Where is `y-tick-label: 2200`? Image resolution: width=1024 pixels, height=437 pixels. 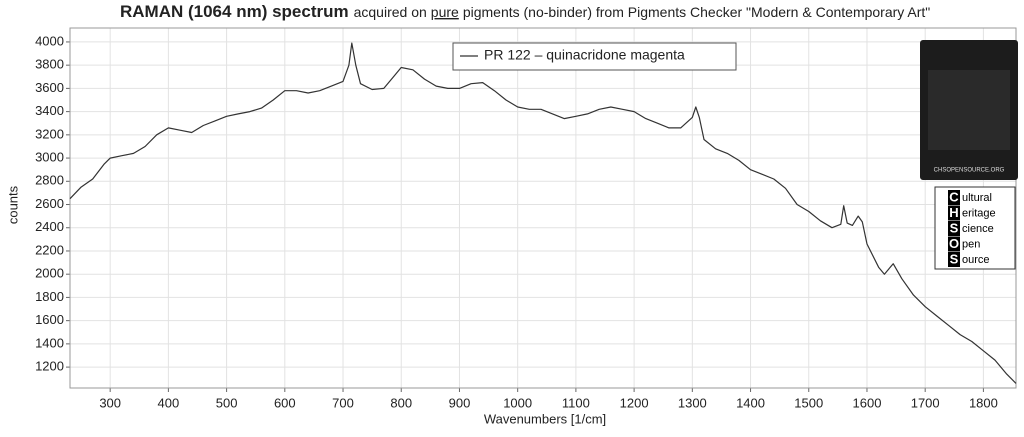
y-tick-label: 2200 is located at coordinates (49, 249).